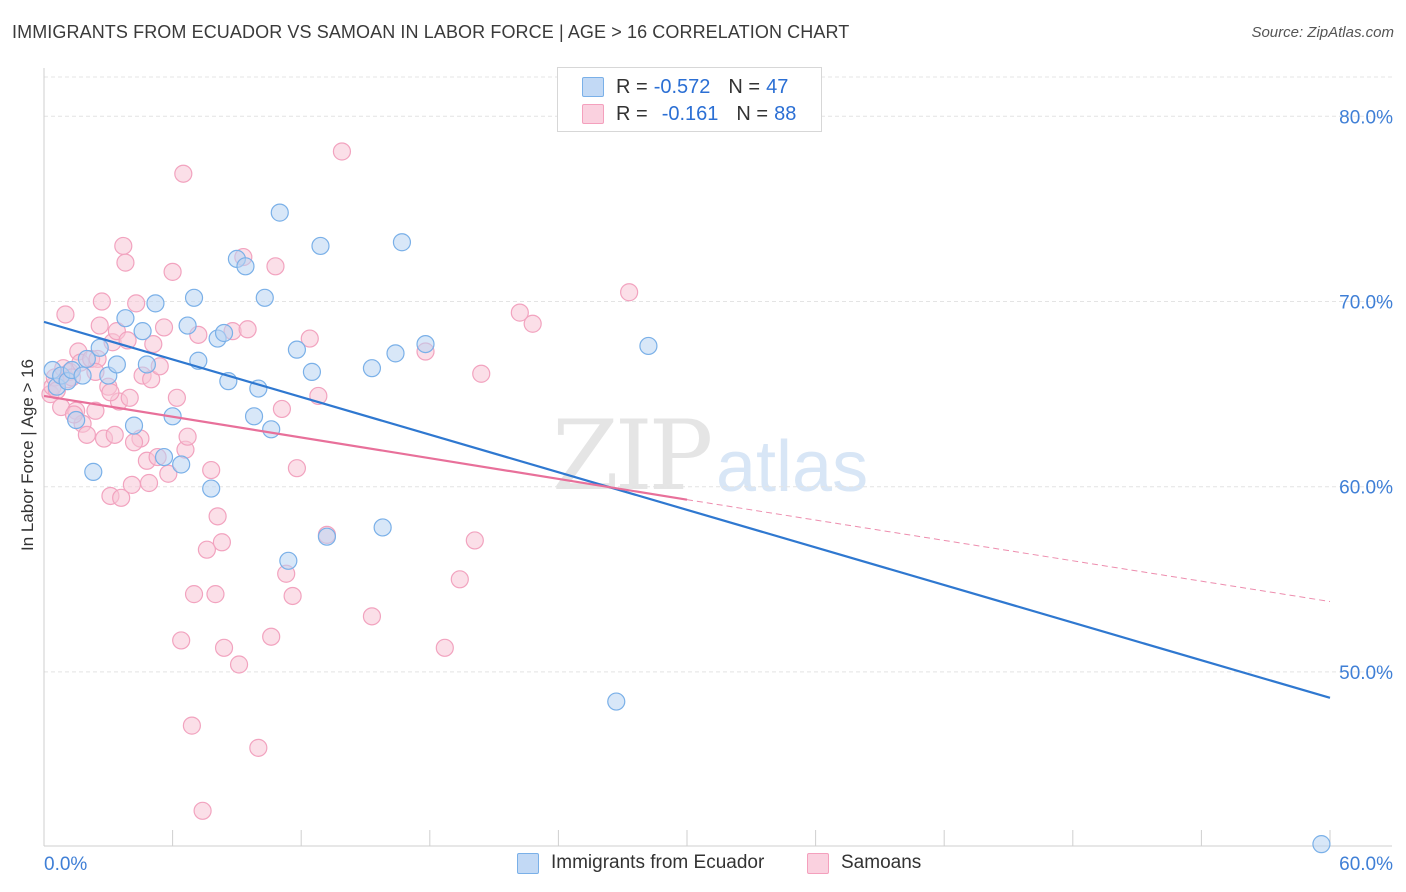 The width and height of the screenshot is (1406, 892). Describe the element at coordinates (658, 862) in the screenshot. I see `legend-label-ecuador: Immigrants from Ecuador` at that location.